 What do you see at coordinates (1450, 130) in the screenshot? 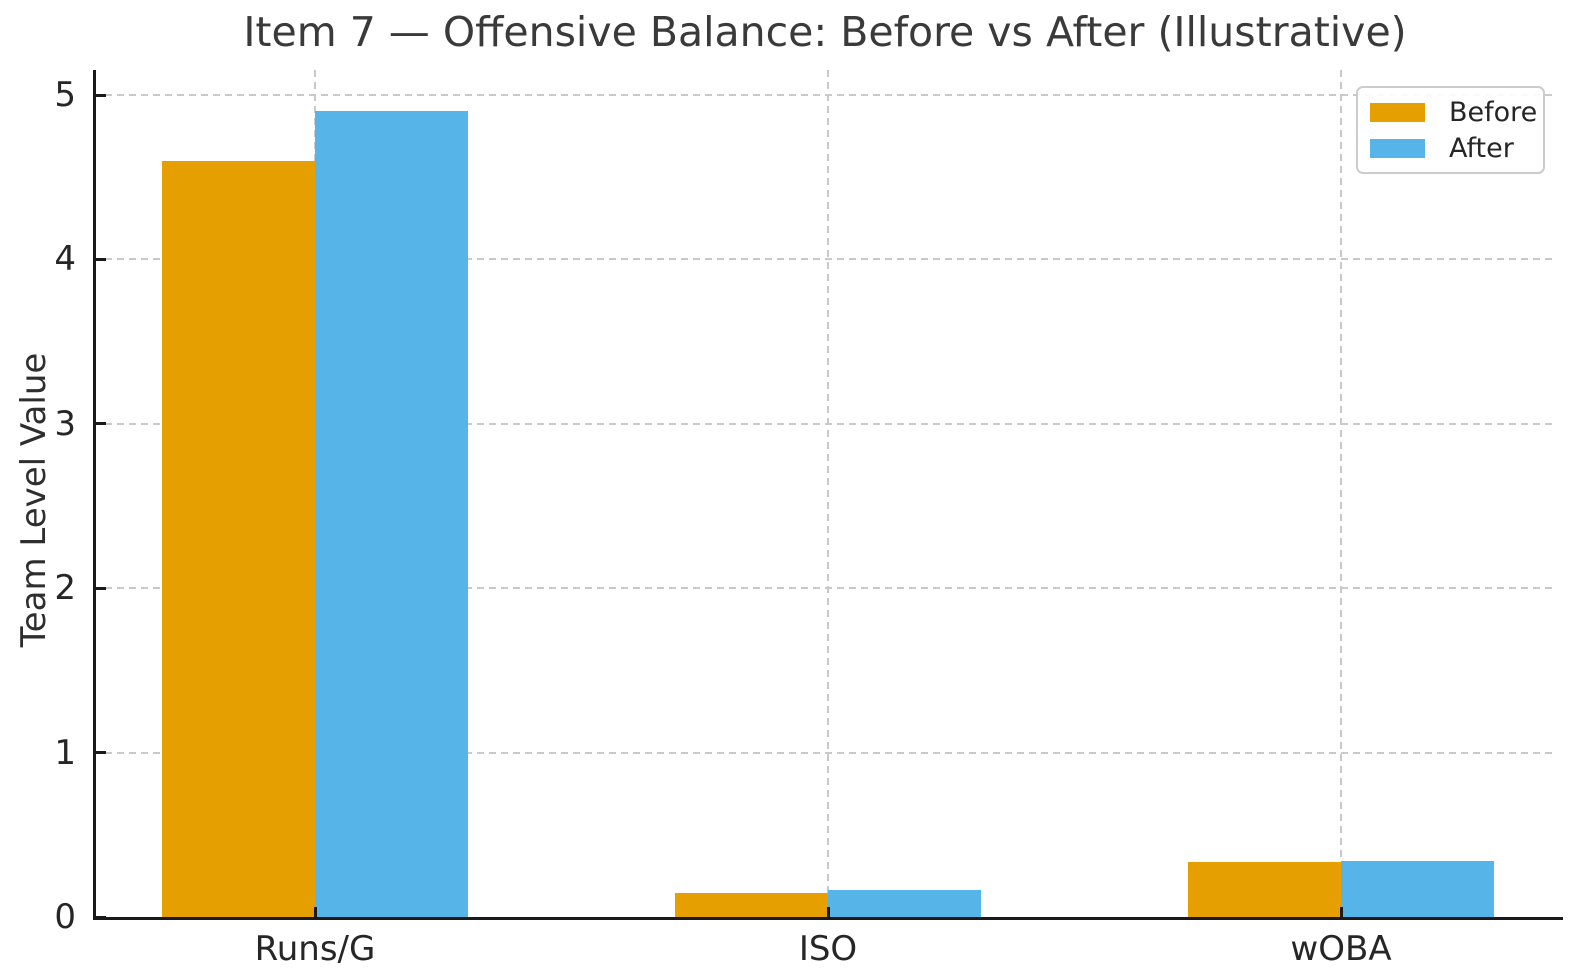
I see `legend: Before After` at bounding box center [1450, 130].